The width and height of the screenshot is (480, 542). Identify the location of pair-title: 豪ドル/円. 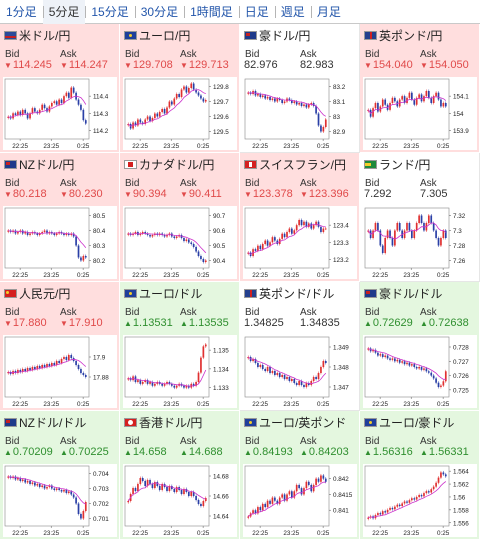
(277, 35).